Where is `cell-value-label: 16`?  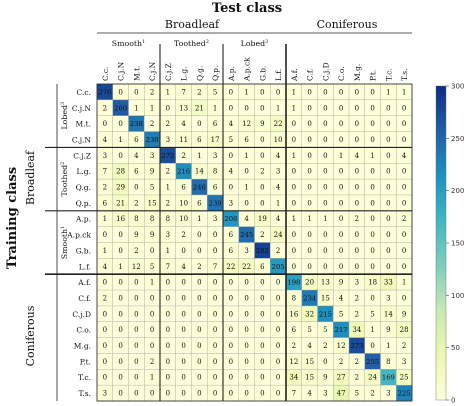 cell-value-label: 16 is located at coordinates (120, 219).